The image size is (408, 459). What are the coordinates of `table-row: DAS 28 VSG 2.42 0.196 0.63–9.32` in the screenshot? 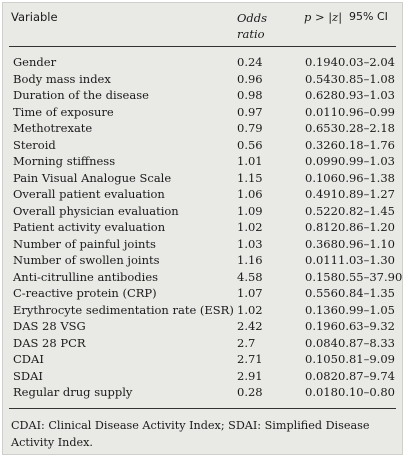 It's located at (202, 326).